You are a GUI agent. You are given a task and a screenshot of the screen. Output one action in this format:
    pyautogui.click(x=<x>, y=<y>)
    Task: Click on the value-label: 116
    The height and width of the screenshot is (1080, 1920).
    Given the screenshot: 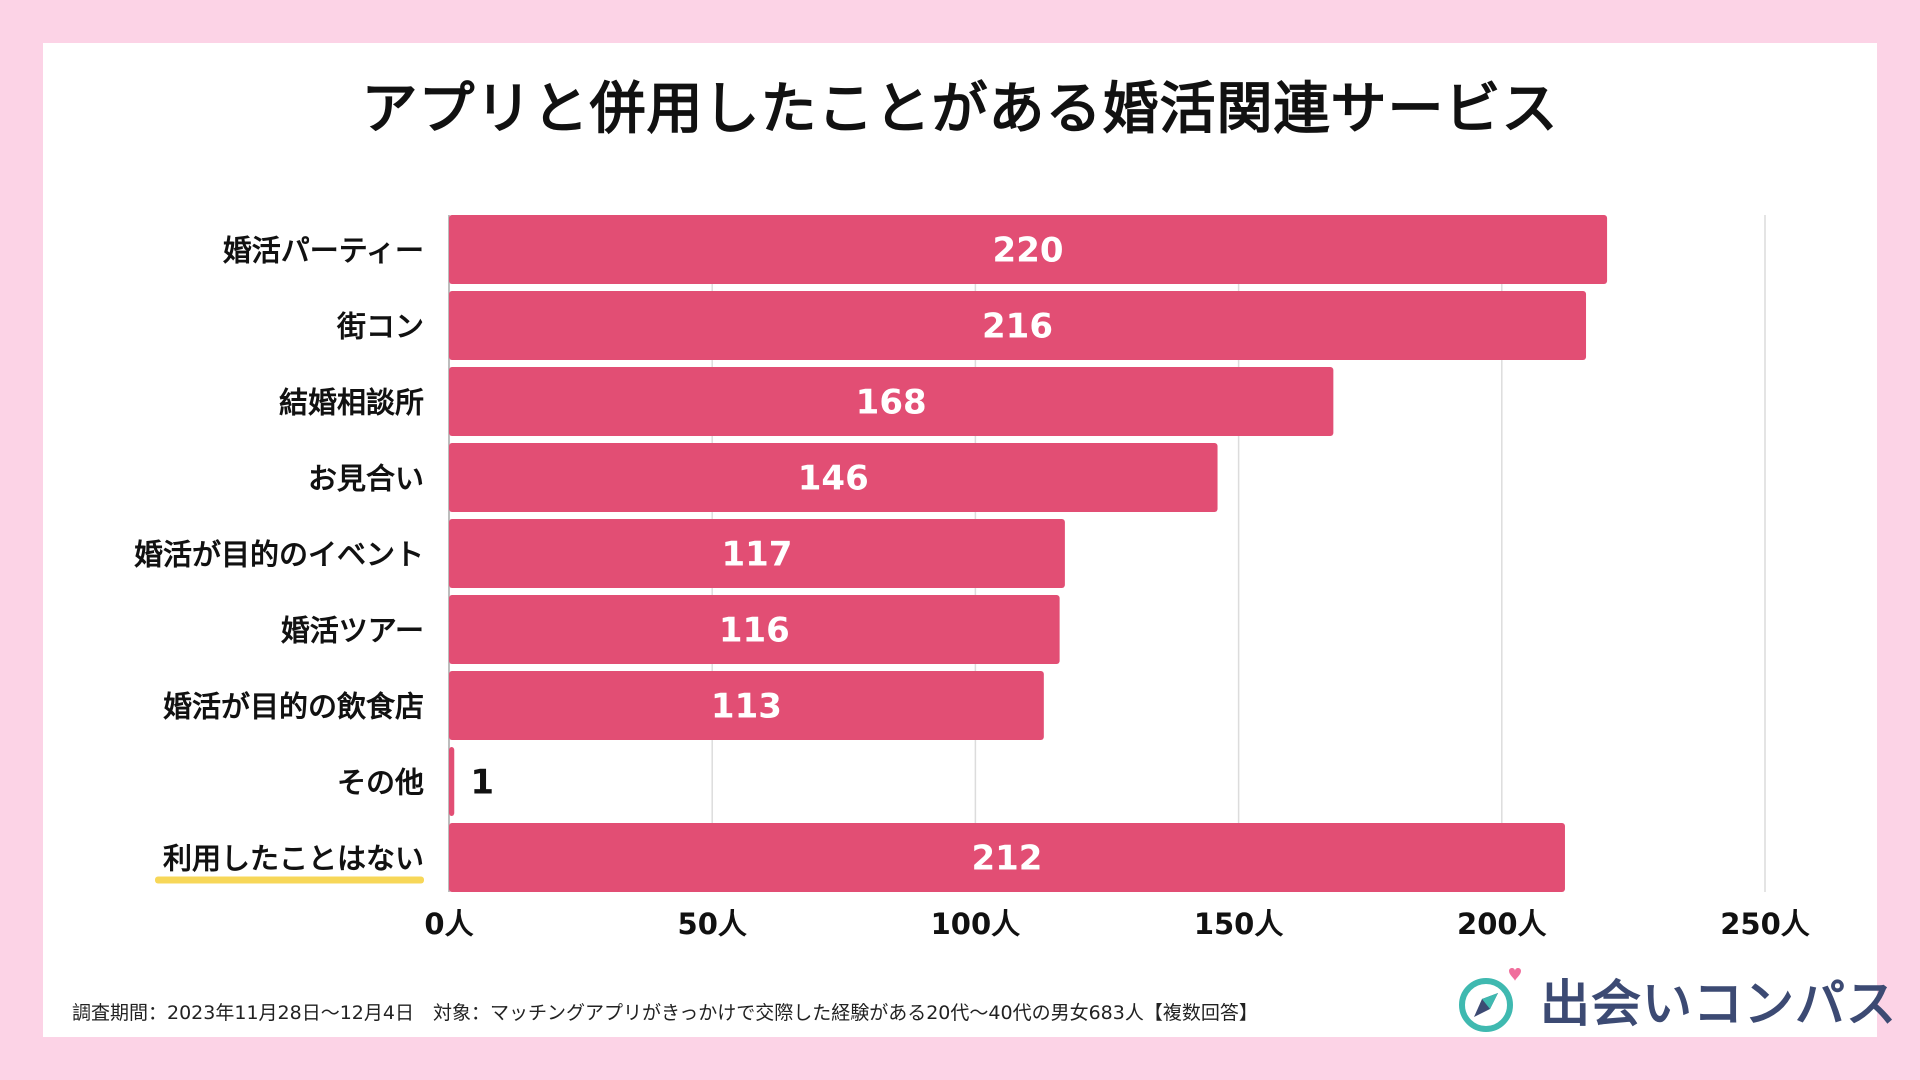 What is the action you would take?
    pyautogui.click(x=754, y=631)
    